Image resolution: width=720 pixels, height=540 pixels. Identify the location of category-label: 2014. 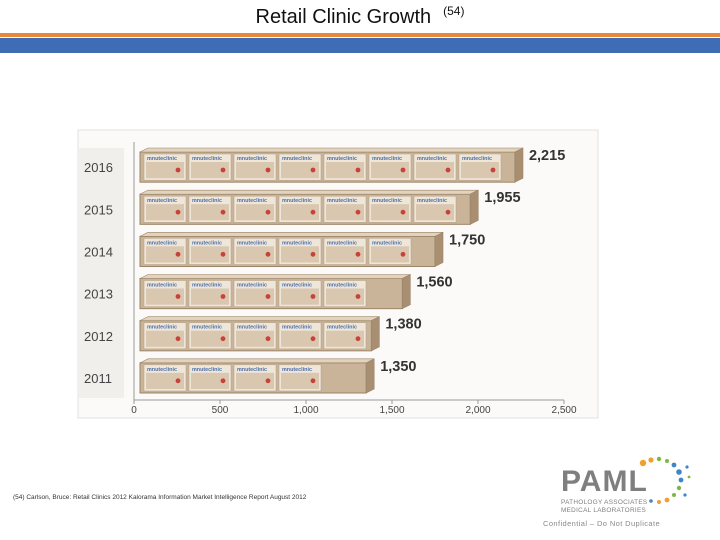
(98, 251).